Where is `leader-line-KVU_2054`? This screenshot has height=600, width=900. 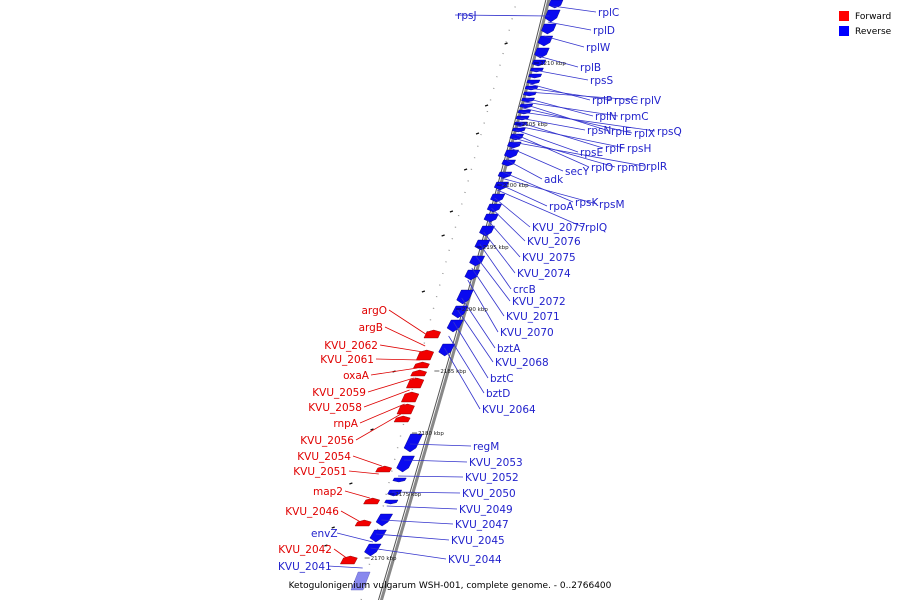
leader-line-KVU_2054 is located at coordinates (367, 461).